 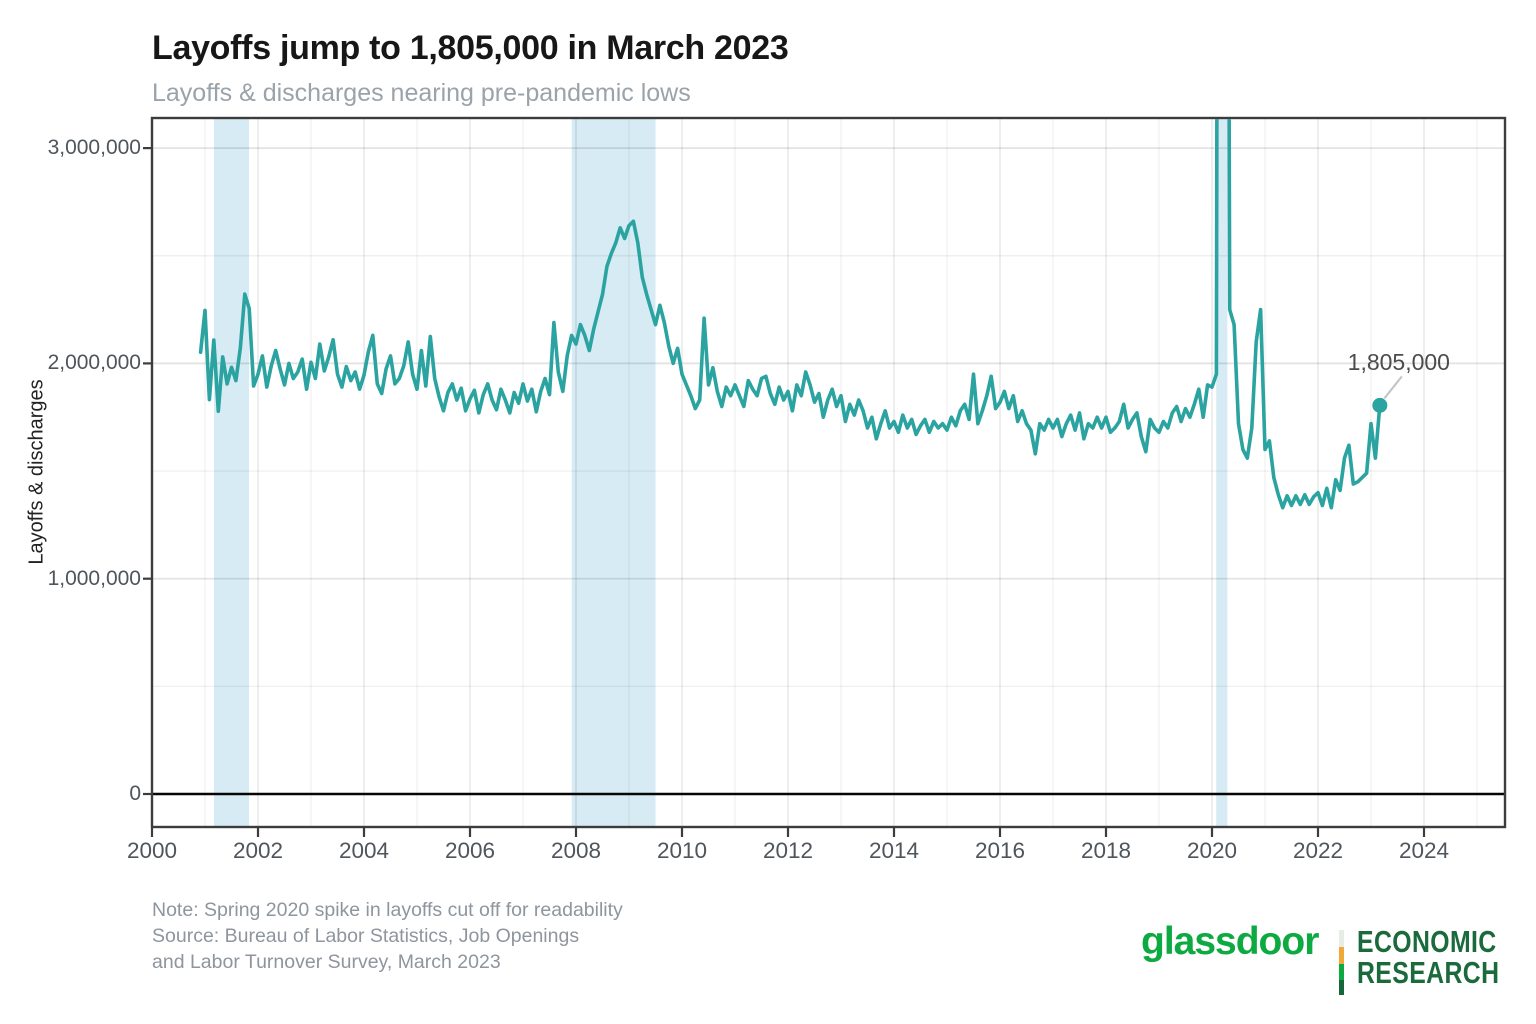 What do you see at coordinates (1427, 941) in the screenshot?
I see `economic-label-line: ECONOMIC` at bounding box center [1427, 941].